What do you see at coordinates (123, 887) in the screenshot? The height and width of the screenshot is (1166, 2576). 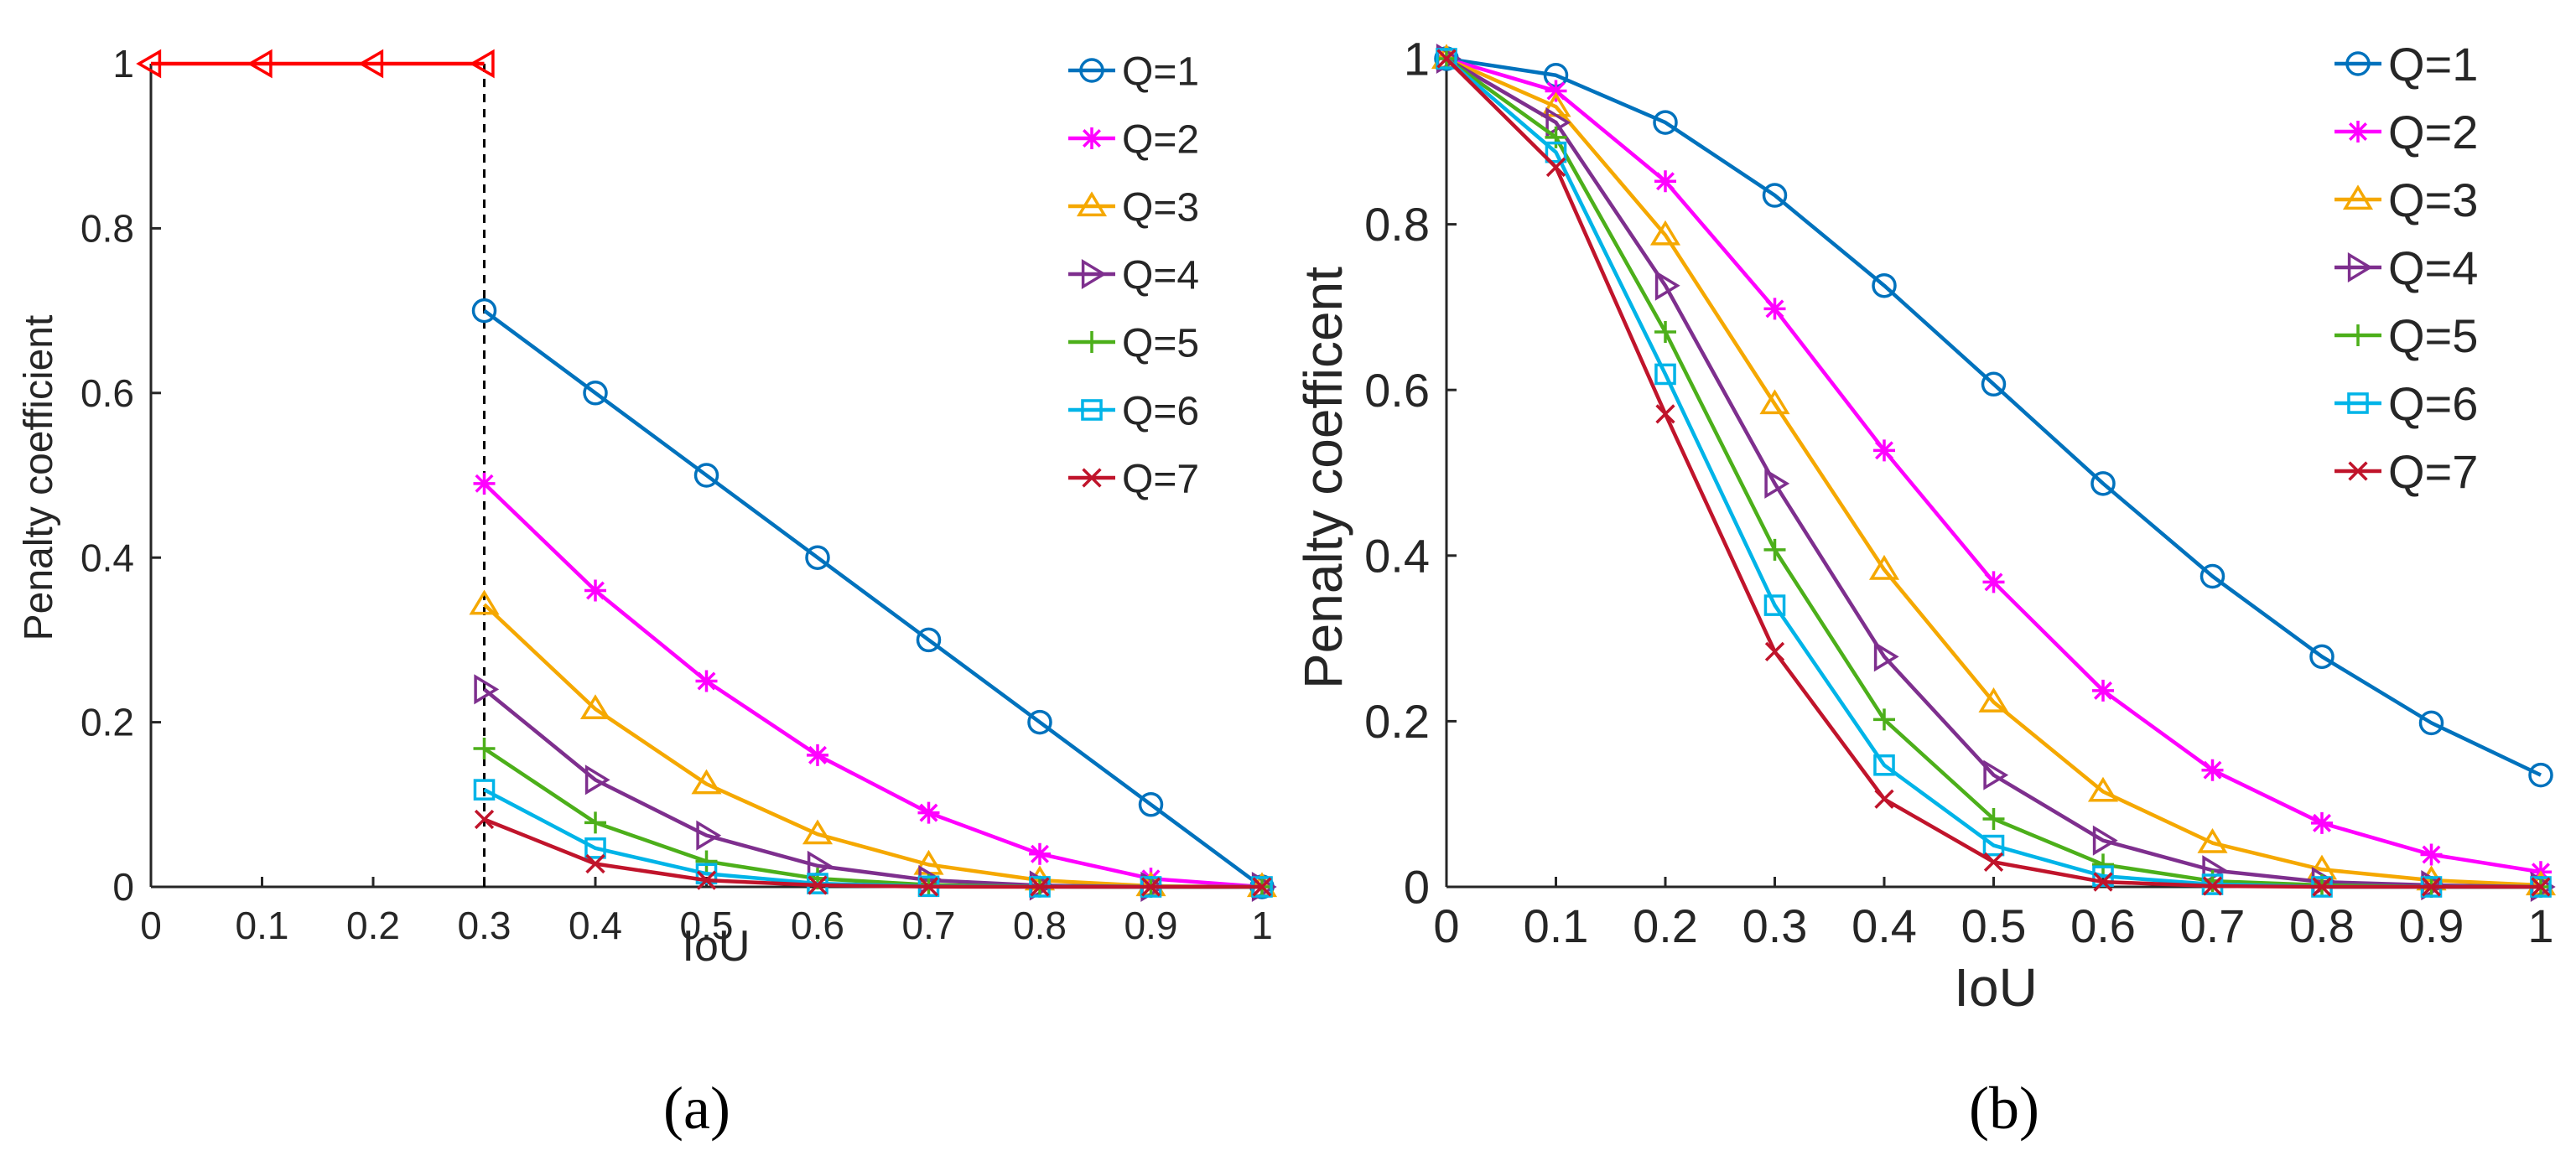 I see `y-tick-label-a: 0` at bounding box center [123, 887].